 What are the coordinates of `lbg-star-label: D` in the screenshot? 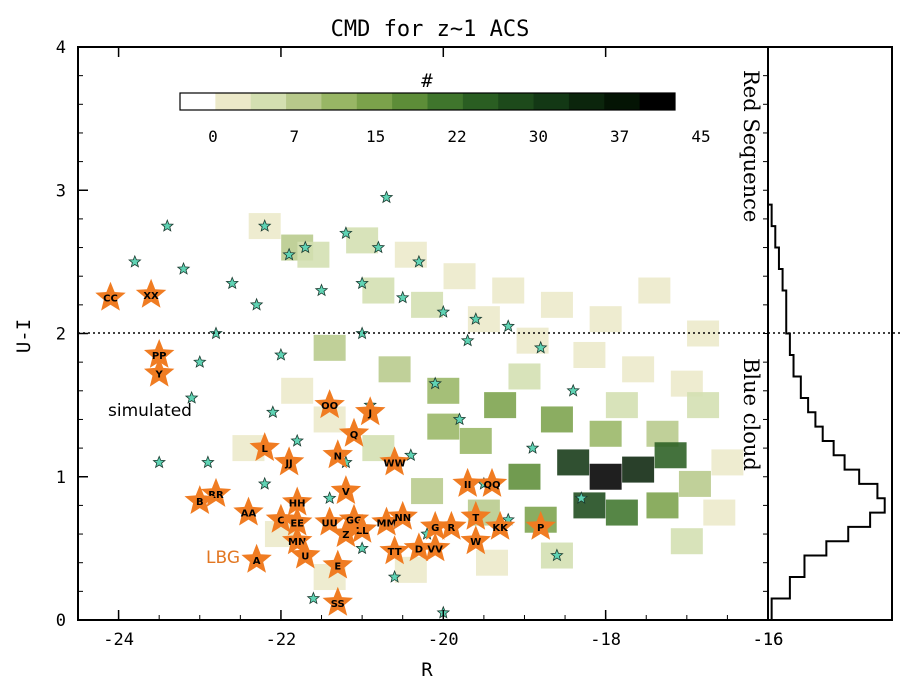 It's located at (419, 549).